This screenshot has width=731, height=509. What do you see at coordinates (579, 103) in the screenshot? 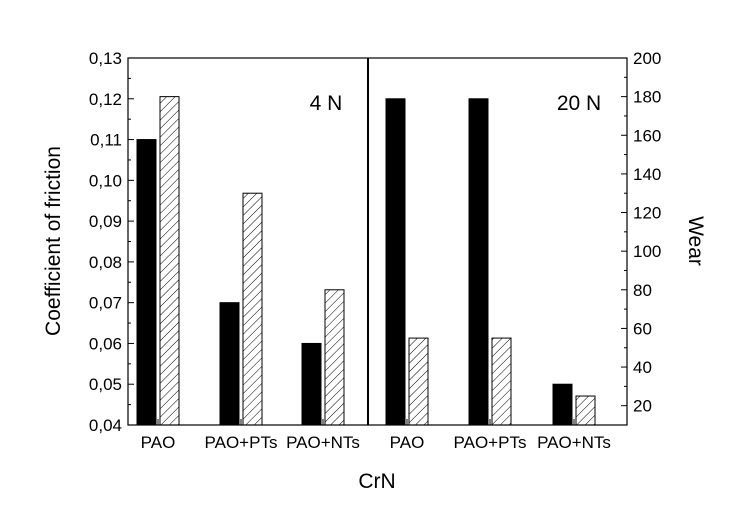
I see `panel-label: 20 N` at bounding box center [579, 103].